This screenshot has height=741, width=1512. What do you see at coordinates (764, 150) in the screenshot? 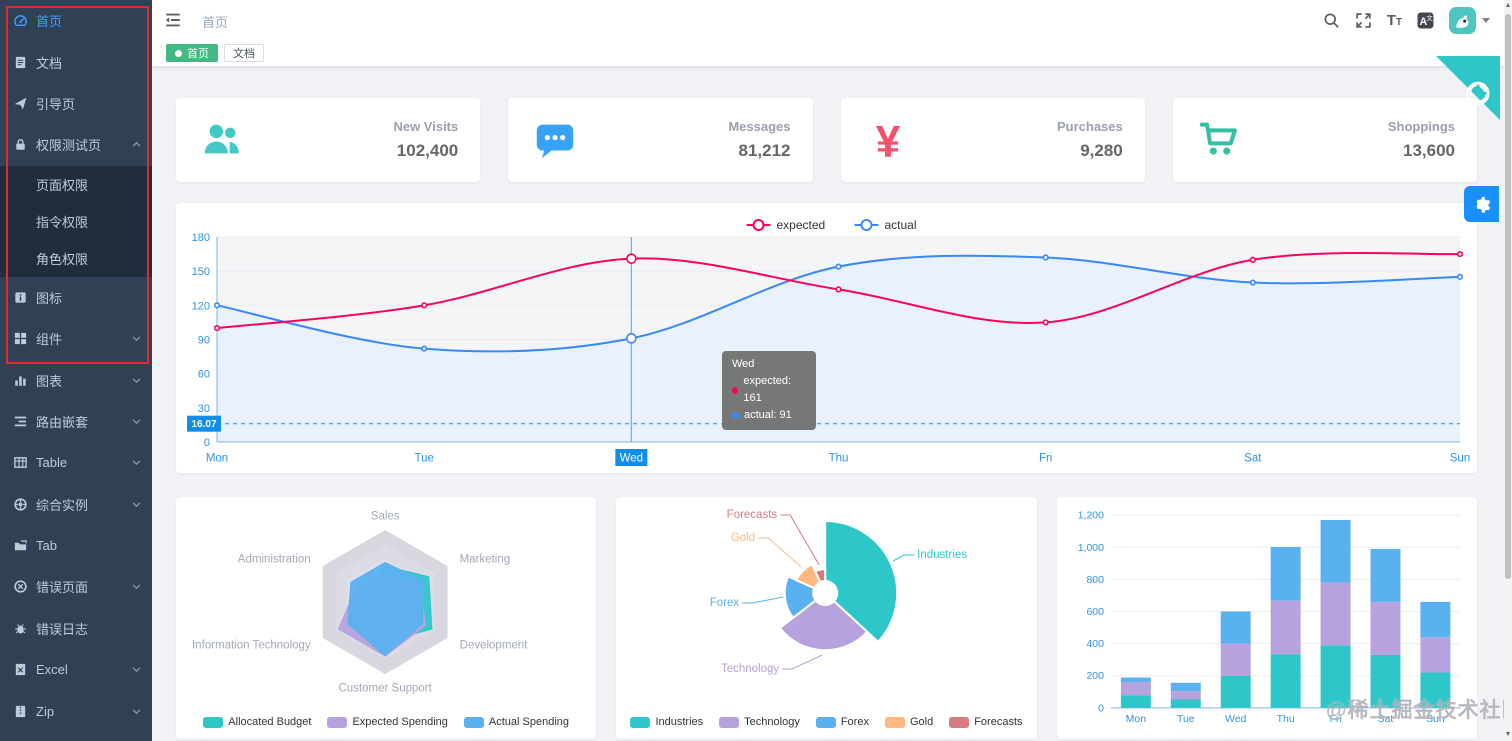
I see `stat-value: 81,212` at bounding box center [764, 150].